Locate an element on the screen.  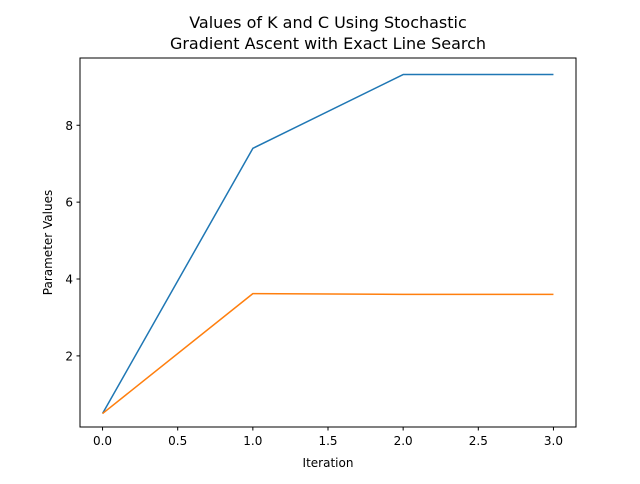
y-axis-ticks: 2 4 6 8 is located at coordinates (72, 241).